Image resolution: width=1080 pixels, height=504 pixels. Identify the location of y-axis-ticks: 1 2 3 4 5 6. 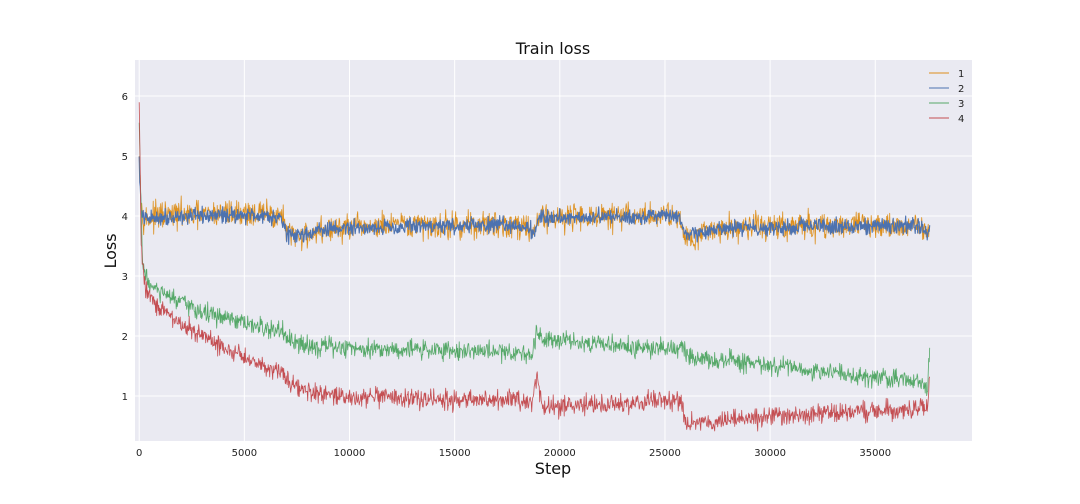
(125, 247).